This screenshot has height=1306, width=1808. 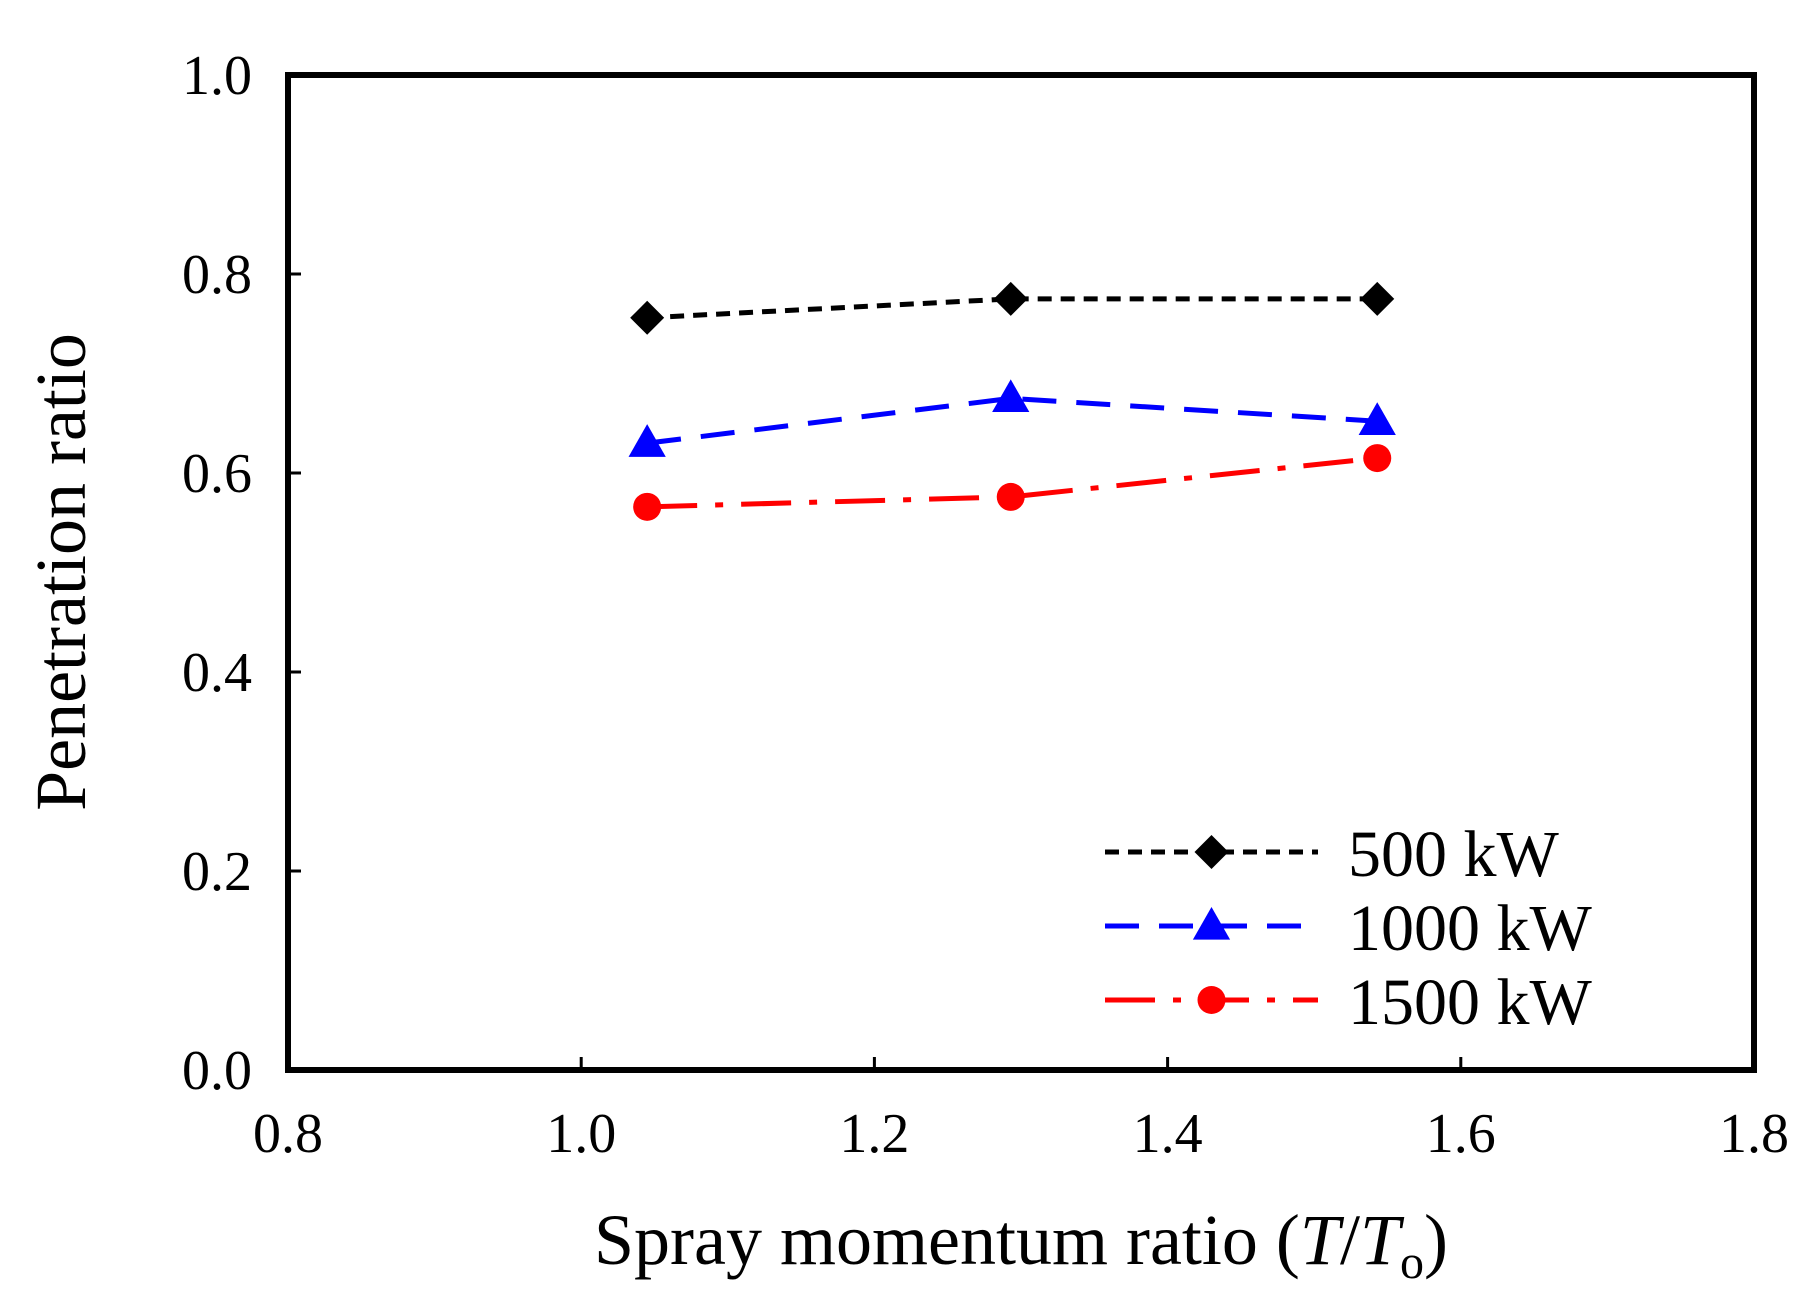 I want to click on legend-item: 1000 kW, so click(x=1349, y=928).